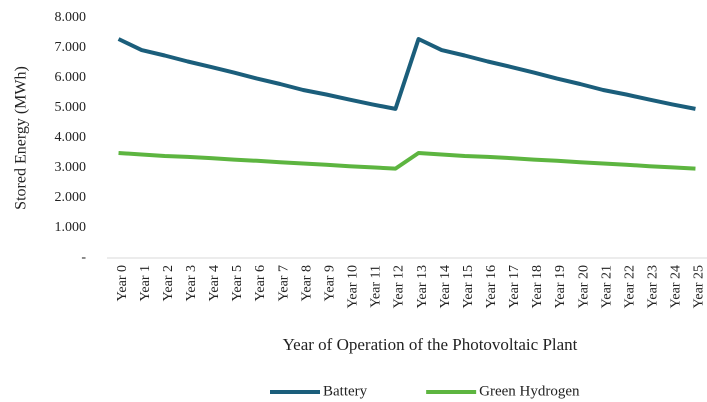  Describe the element at coordinates (629, 286) in the screenshot. I see `x-tick-label: Year 22` at that location.